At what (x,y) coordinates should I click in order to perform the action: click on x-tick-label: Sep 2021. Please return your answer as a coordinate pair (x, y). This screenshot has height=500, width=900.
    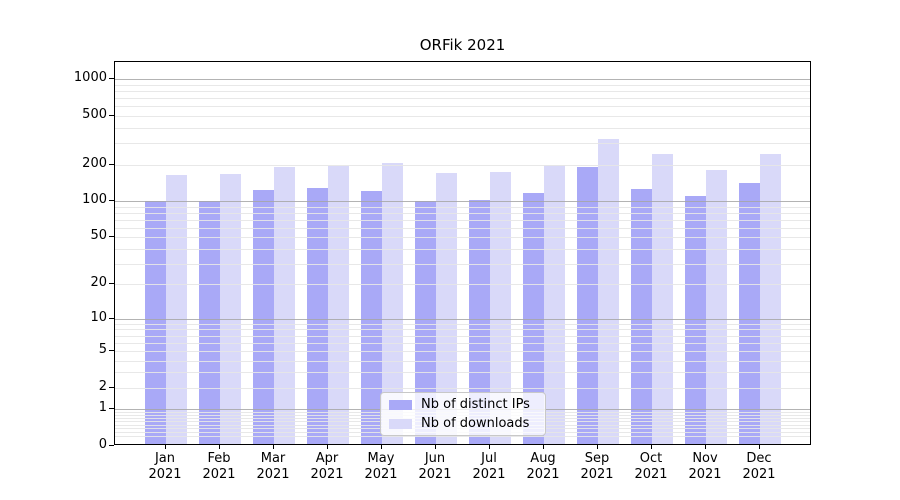
    Looking at the image, I should click on (597, 467).